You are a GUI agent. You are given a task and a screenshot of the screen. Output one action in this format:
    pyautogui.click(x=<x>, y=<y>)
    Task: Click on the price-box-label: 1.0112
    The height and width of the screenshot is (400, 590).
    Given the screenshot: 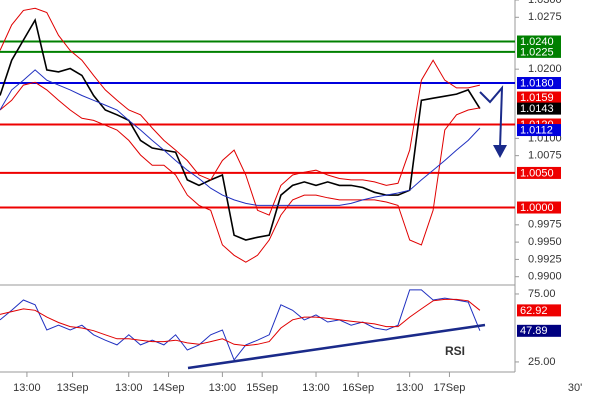 What is the action you would take?
    pyautogui.click(x=536, y=130)
    